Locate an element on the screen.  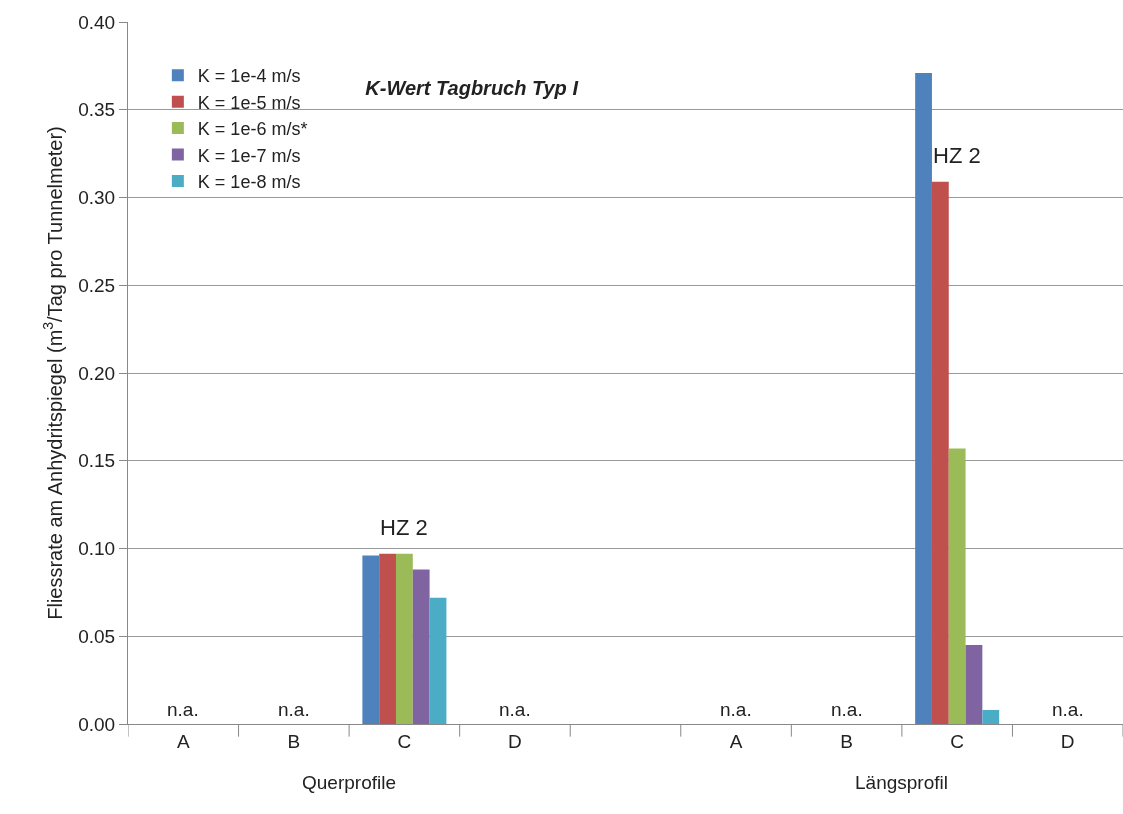
y-tick-label: 0.25 is located at coordinates (97, 285).